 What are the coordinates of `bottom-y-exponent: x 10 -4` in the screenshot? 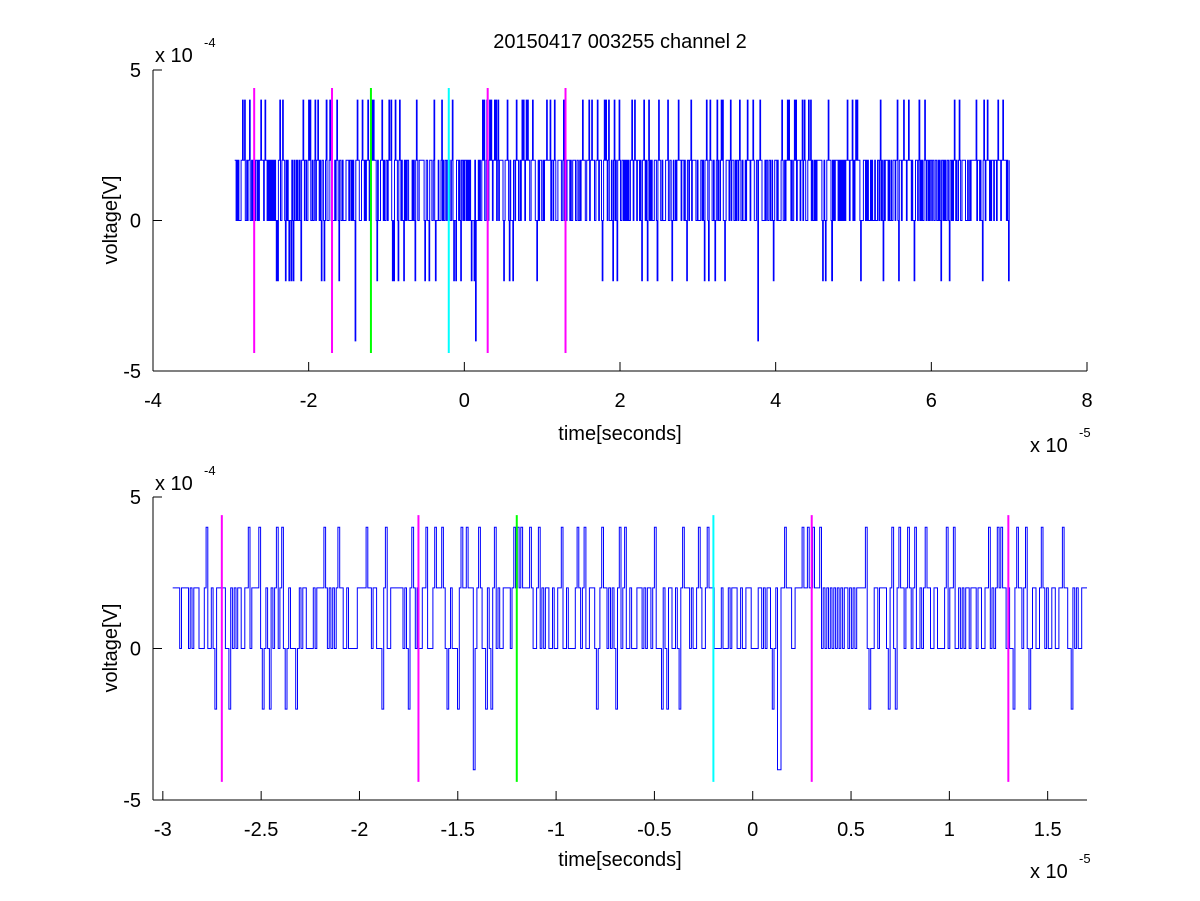 It's located at (185, 479).